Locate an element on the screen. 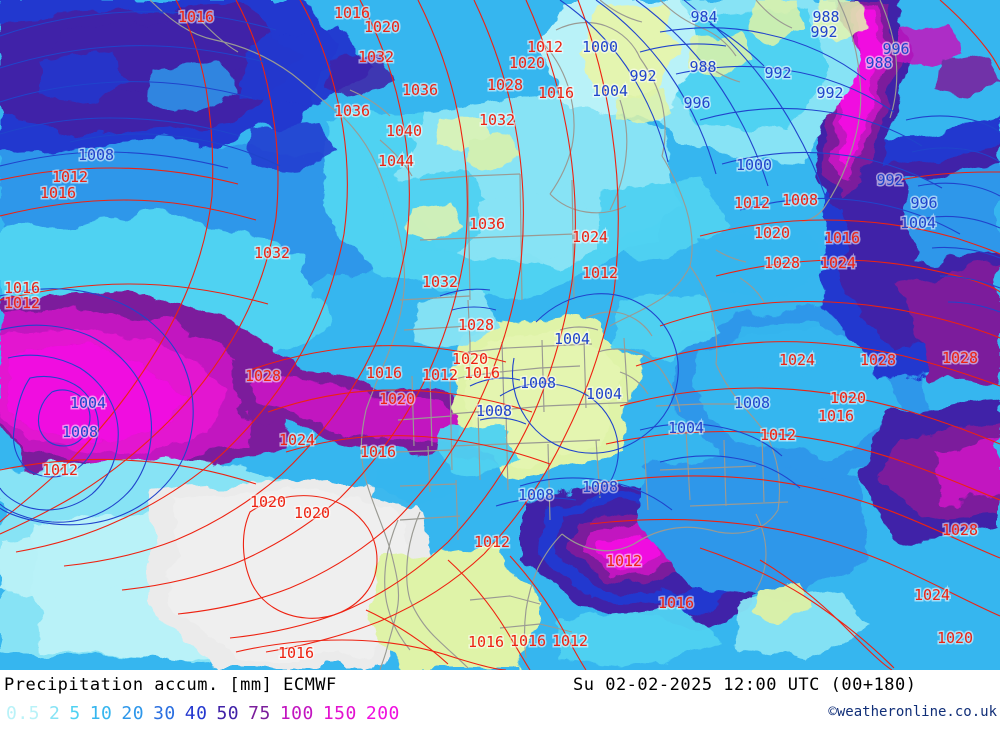 The width and height of the screenshot is (1000, 733). legend-step-2: 2 is located at coordinates (55, 713).